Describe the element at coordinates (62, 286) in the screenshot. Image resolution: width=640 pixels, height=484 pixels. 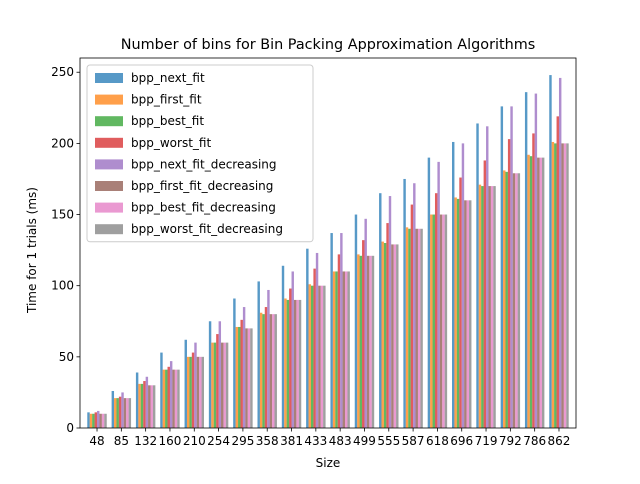
I see `y-tick-label: 100` at that location.